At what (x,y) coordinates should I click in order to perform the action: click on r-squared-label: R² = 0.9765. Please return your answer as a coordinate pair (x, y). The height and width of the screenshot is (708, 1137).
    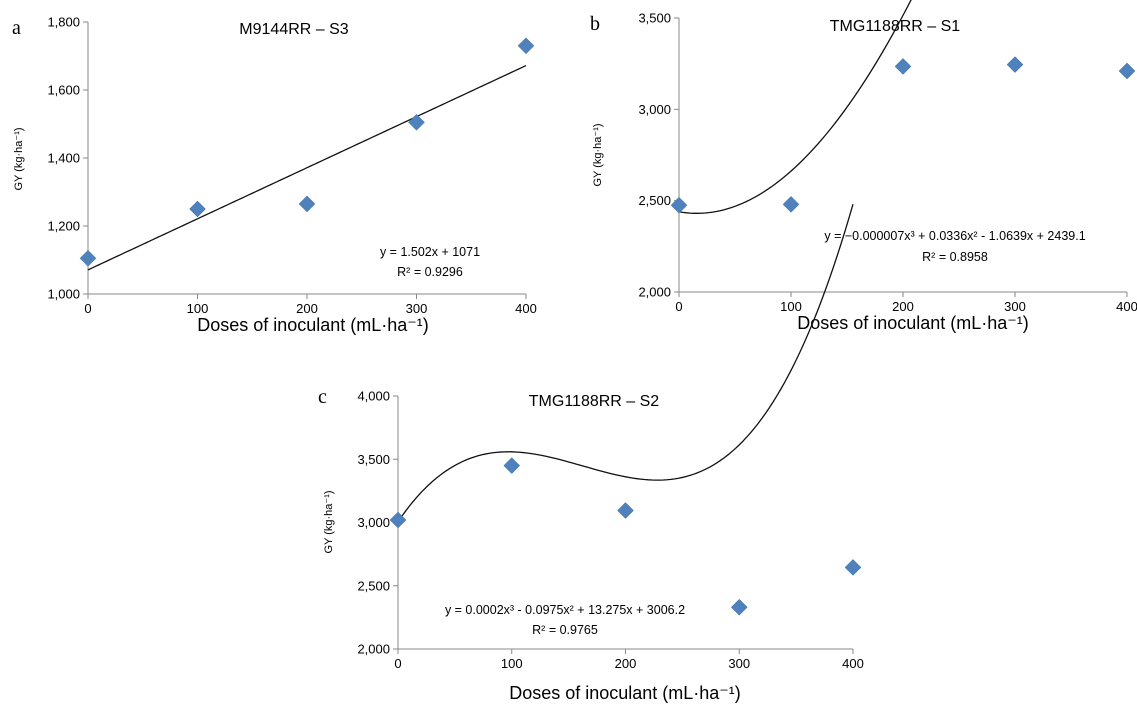
    Looking at the image, I should click on (565, 630).